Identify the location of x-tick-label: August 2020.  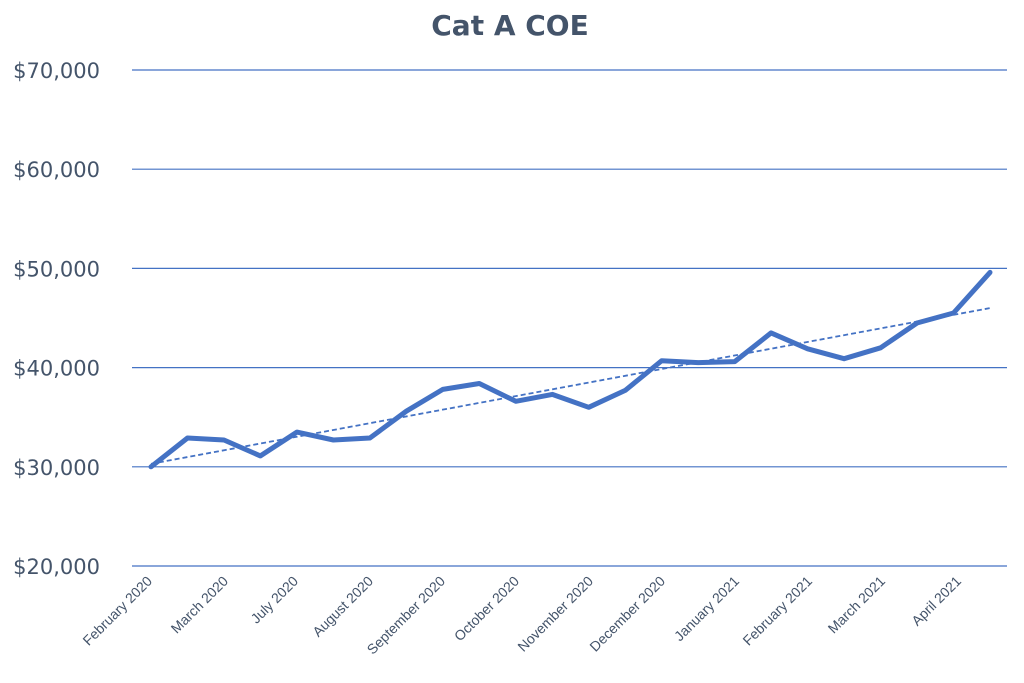
(342, 606).